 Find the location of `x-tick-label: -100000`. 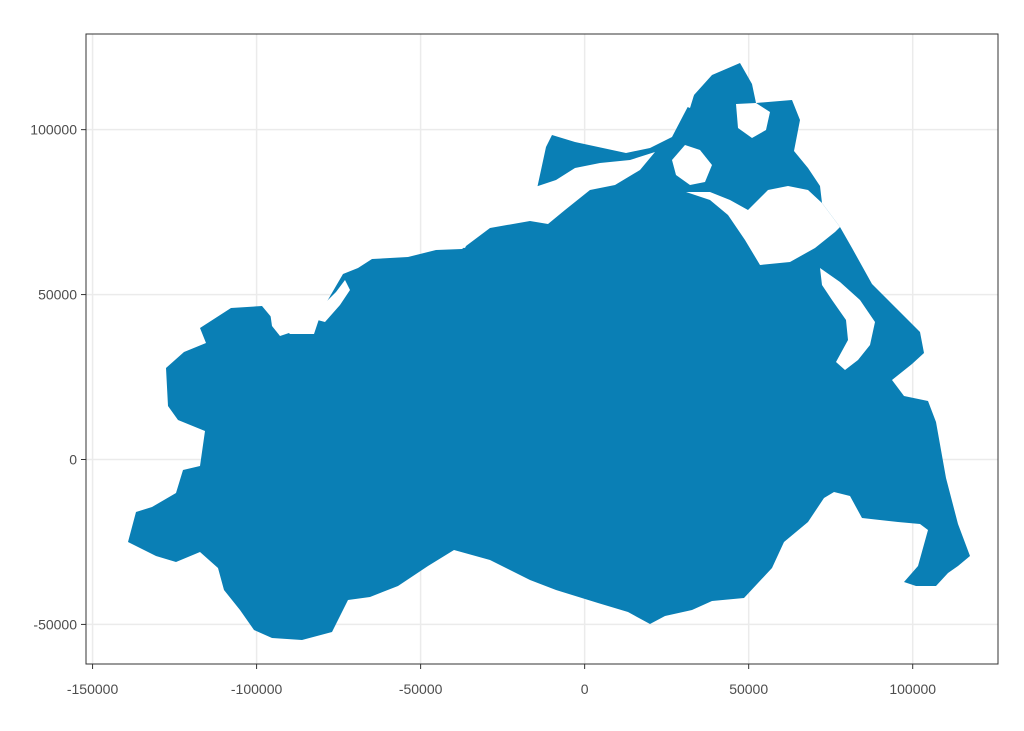

x-tick-label: -100000 is located at coordinates (257, 689).